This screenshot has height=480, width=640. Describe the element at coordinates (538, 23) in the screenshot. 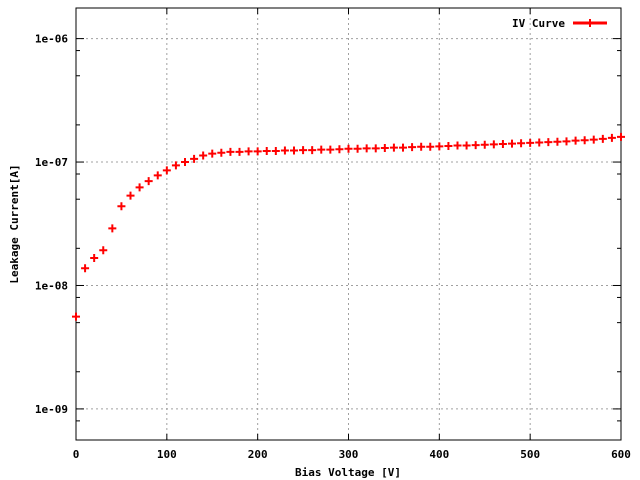

I see `legend-label: IV Curve` at that location.